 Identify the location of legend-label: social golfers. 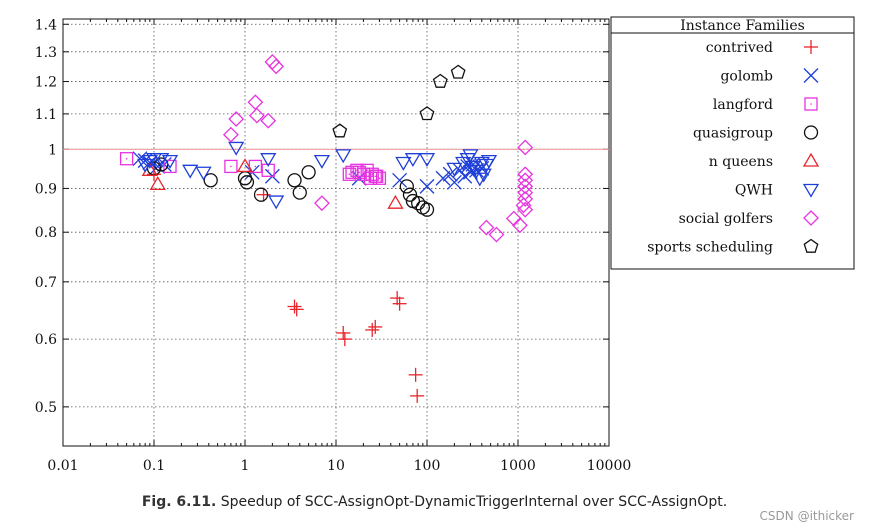
(726, 219).